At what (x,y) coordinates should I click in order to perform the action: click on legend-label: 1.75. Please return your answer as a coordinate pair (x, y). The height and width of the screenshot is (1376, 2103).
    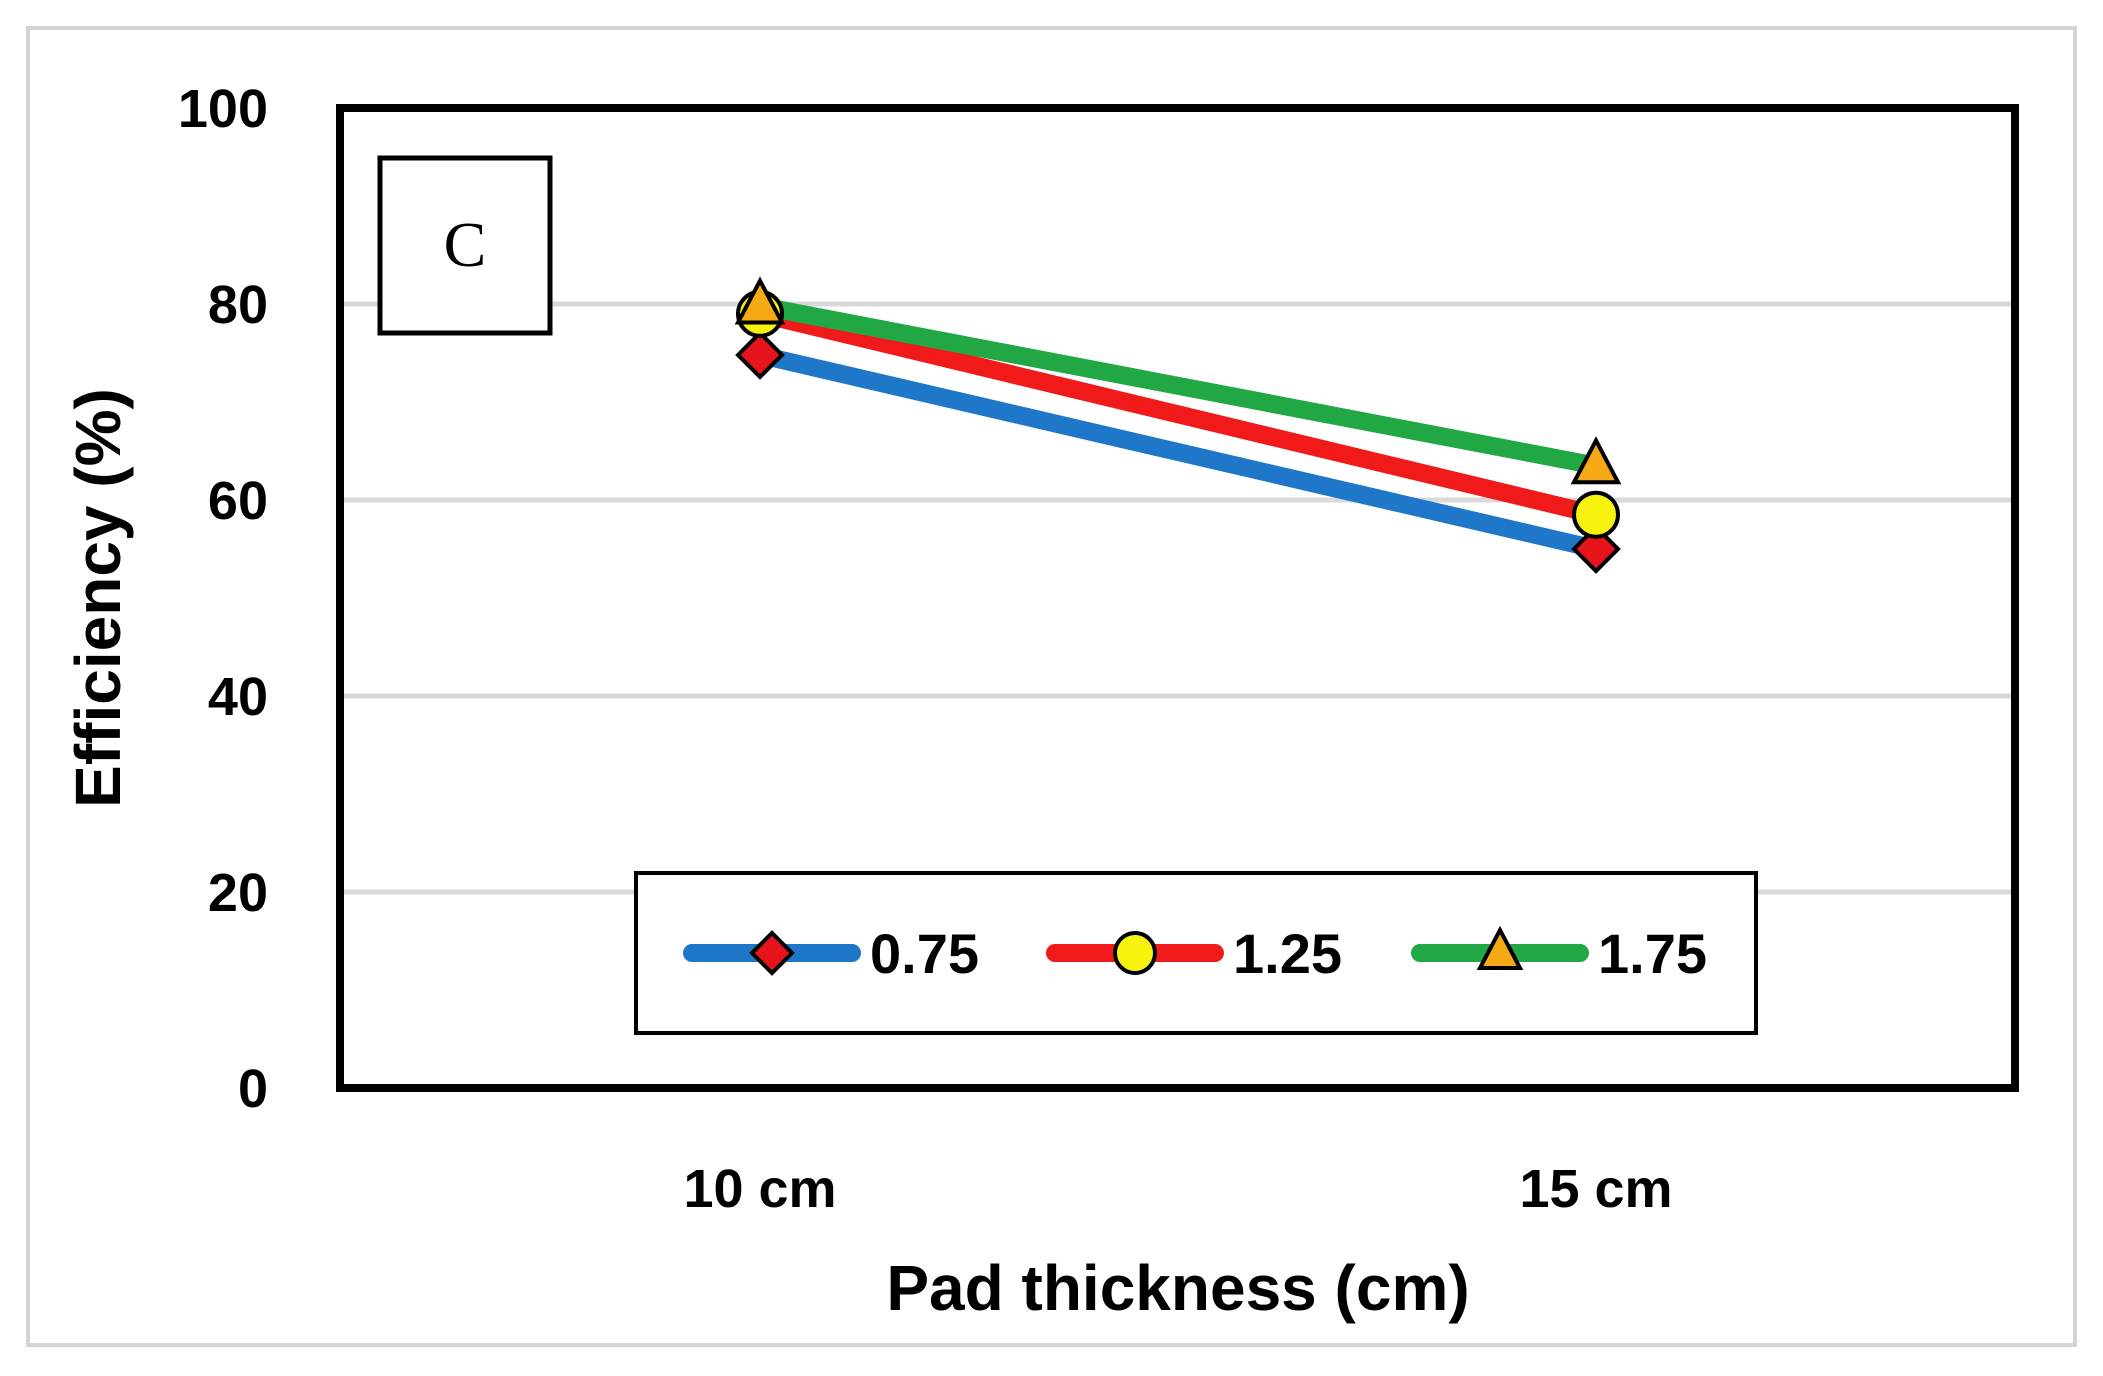
    Looking at the image, I should click on (1652, 953).